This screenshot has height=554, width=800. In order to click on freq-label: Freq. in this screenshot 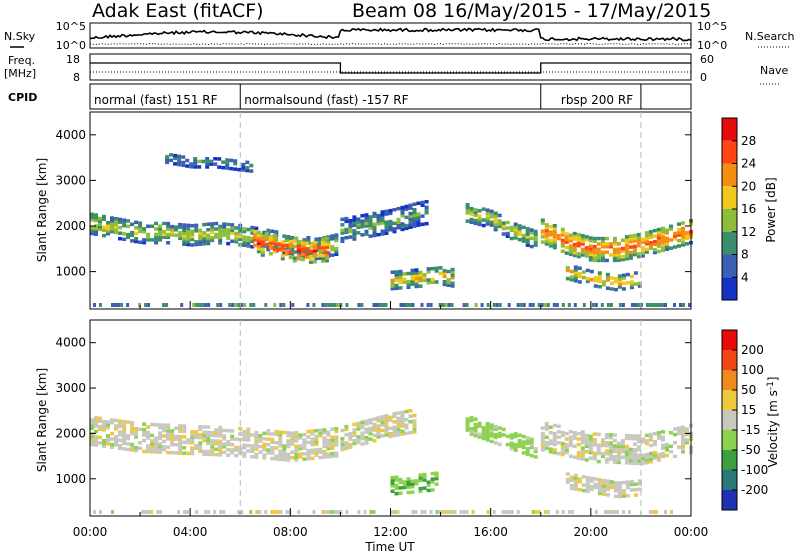, I will do `click(21, 60)`.